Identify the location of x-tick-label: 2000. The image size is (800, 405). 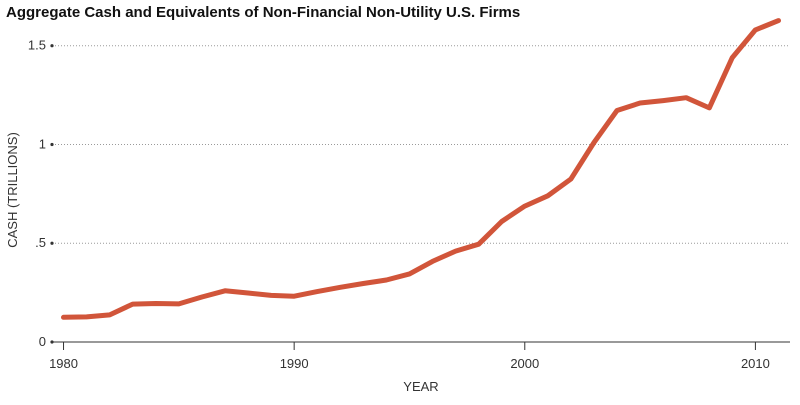
(524, 363).